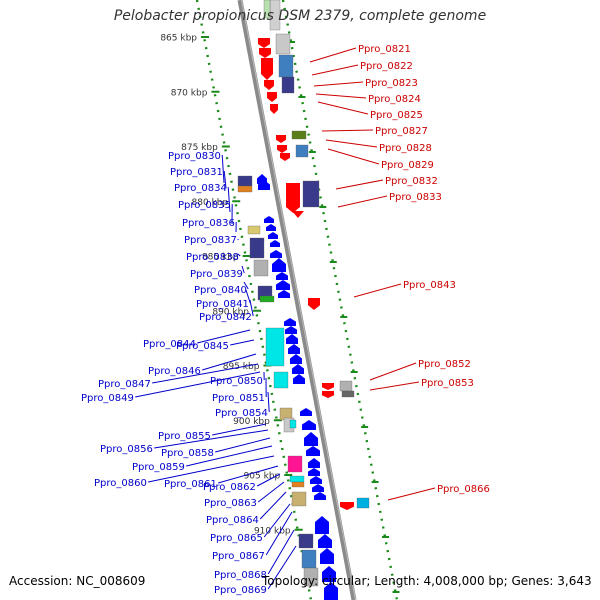 The image size is (600, 600). Describe the element at coordinates (200, 188) in the screenshot. I see `reverse-gene-label: Ppro_0834` at that location.